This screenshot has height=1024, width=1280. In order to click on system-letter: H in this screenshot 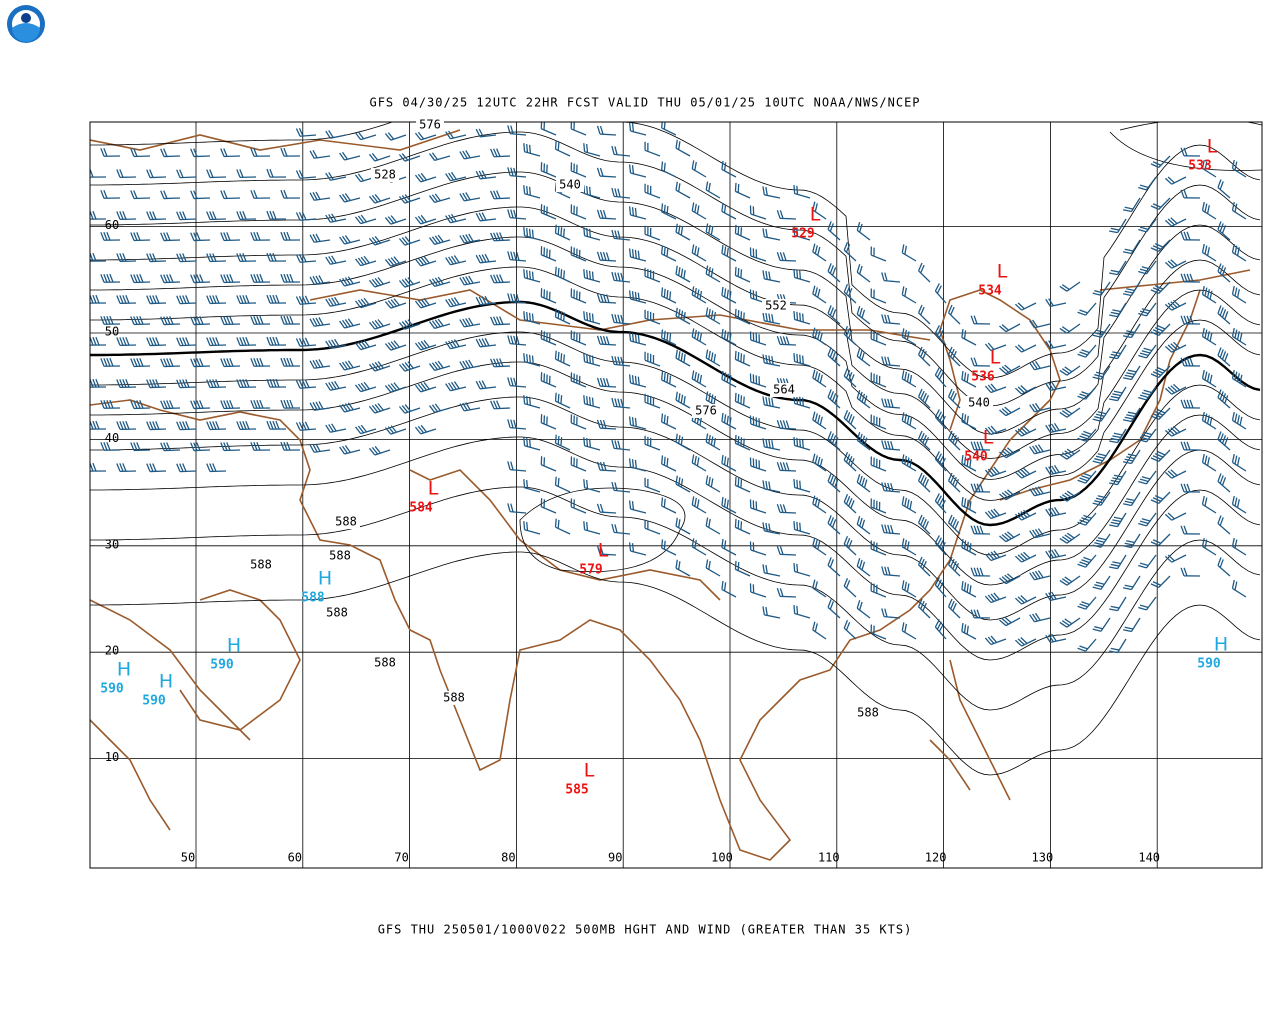, I will do `click(166, 682)`.